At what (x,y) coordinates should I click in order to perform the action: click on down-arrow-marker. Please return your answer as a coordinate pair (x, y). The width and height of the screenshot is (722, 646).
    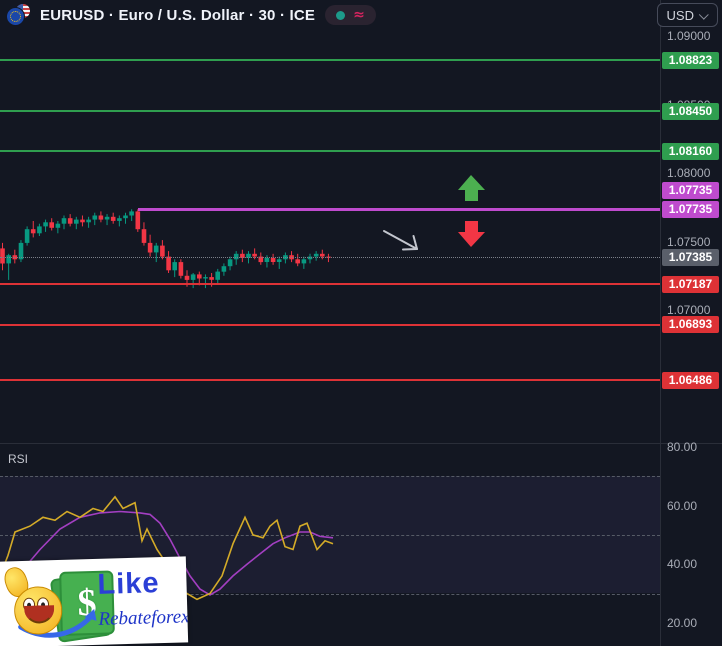
    Looking at the image, I should click on (471, 234).